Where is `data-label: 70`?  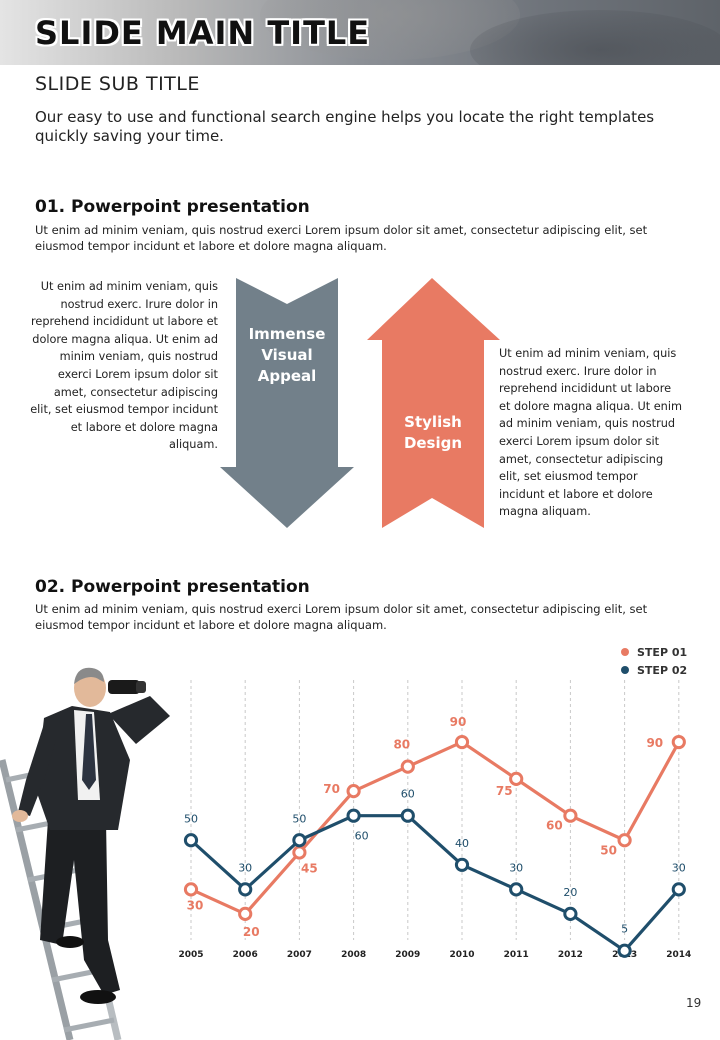 data-label: 70 is located at coordinates (331, 789).